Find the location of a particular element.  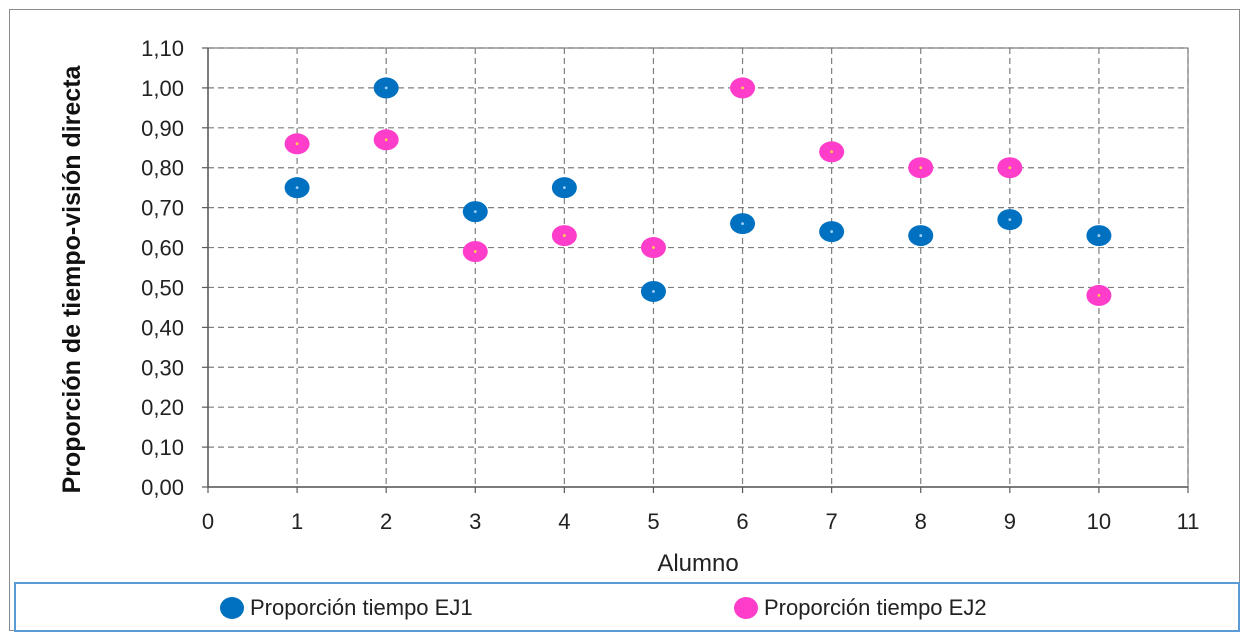

y-tick-label: 0,00 is located at coordinates (162, 487).